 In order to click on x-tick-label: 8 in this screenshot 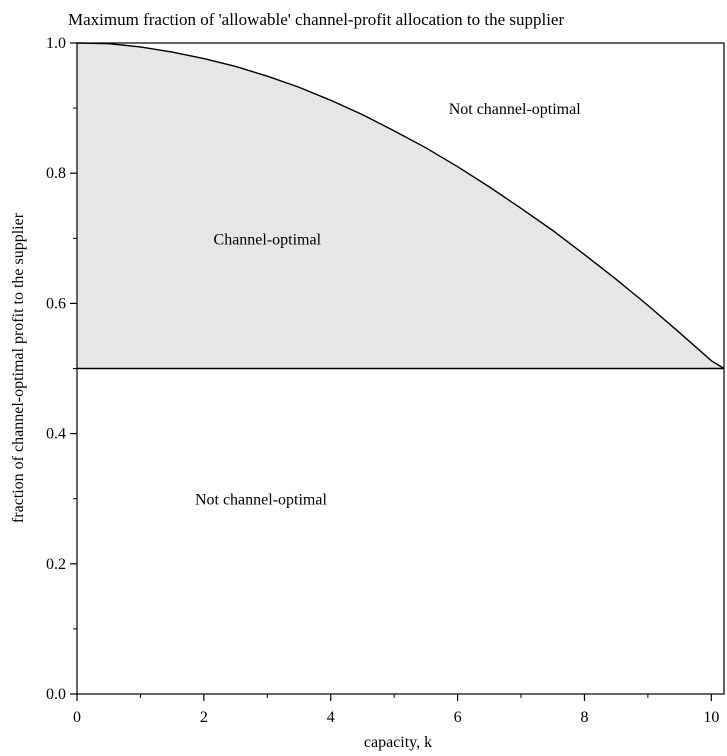, I will do `click(584, 717)`.